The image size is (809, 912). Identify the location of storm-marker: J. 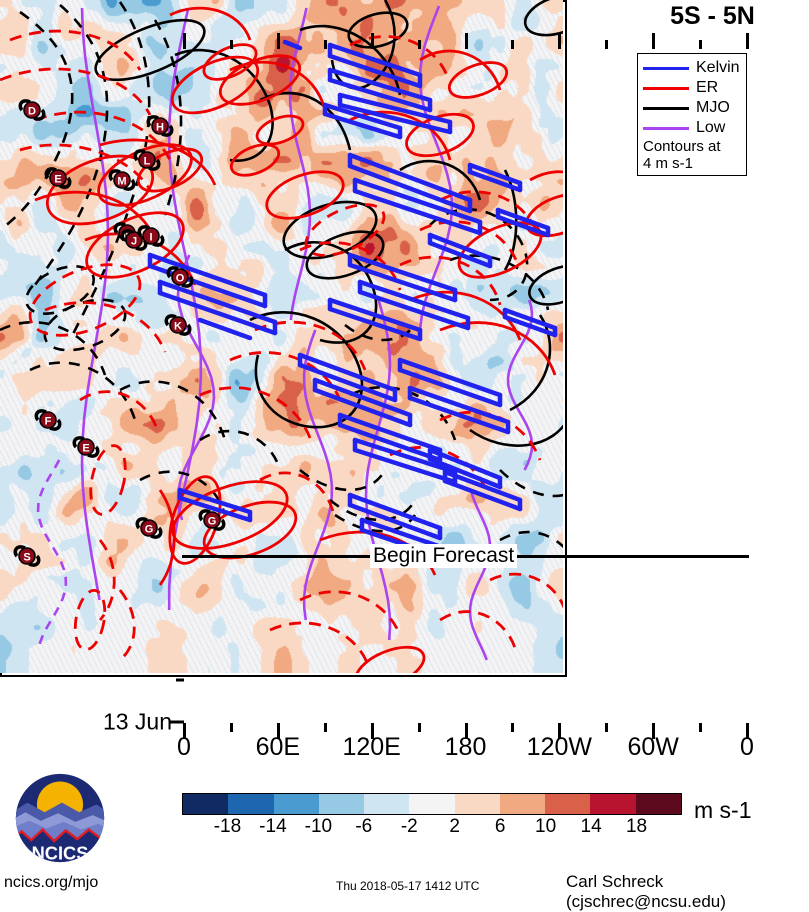
(134, 240).